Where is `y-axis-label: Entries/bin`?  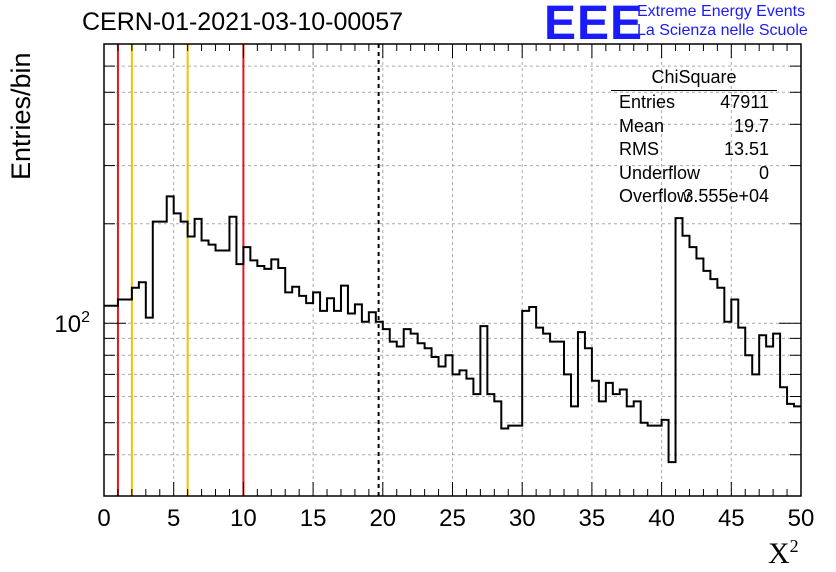 y-axis-label: Entries/bin is located at coordinates (21, 116).